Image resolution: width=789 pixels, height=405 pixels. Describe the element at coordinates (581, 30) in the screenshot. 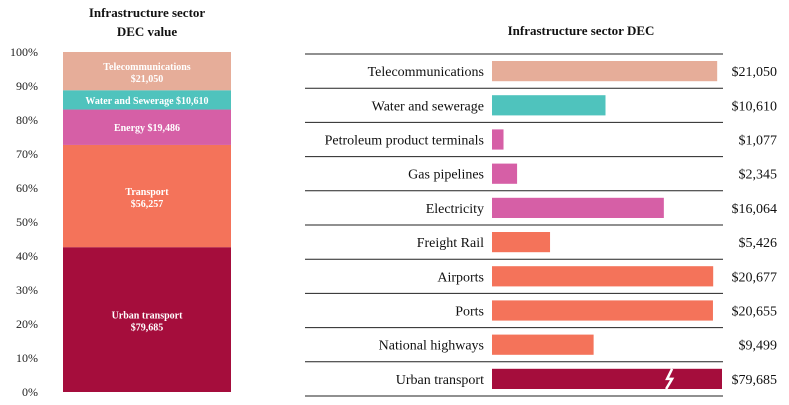

I see `bar-chart-title: Infrastructure sector DEC` at that location.